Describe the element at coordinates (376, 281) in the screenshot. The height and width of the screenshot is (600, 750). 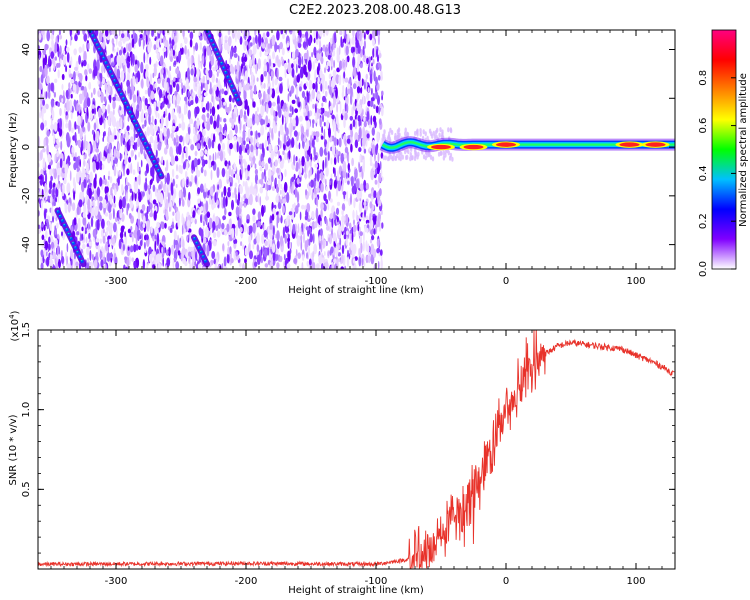
I see `x-tick-label: -100` at that location.